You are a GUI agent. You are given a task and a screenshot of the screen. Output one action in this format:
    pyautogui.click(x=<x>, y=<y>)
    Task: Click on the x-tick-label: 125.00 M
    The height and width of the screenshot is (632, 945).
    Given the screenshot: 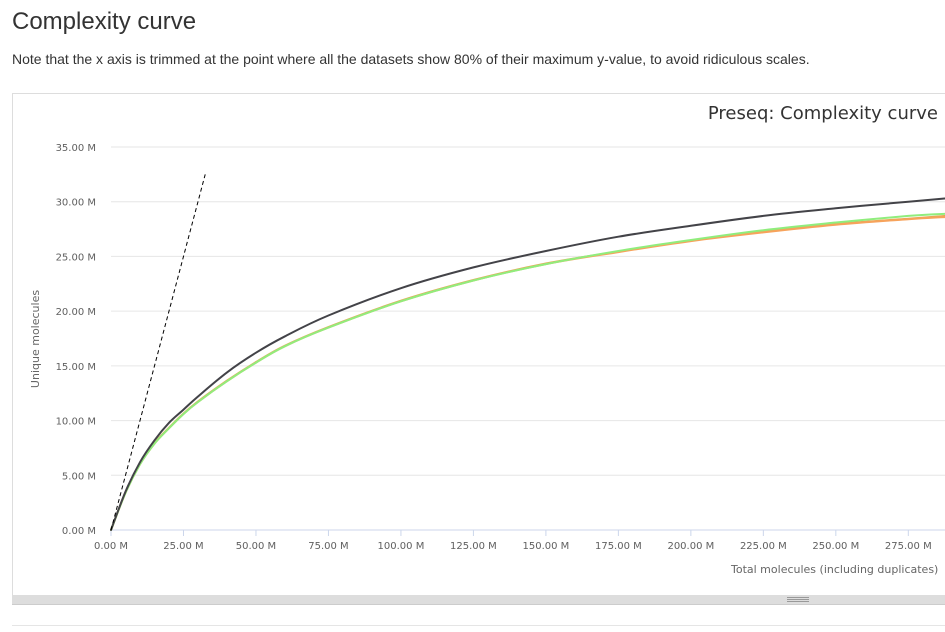 What is the action you would take?
    pyautogui.click(x=473, y=546)
    